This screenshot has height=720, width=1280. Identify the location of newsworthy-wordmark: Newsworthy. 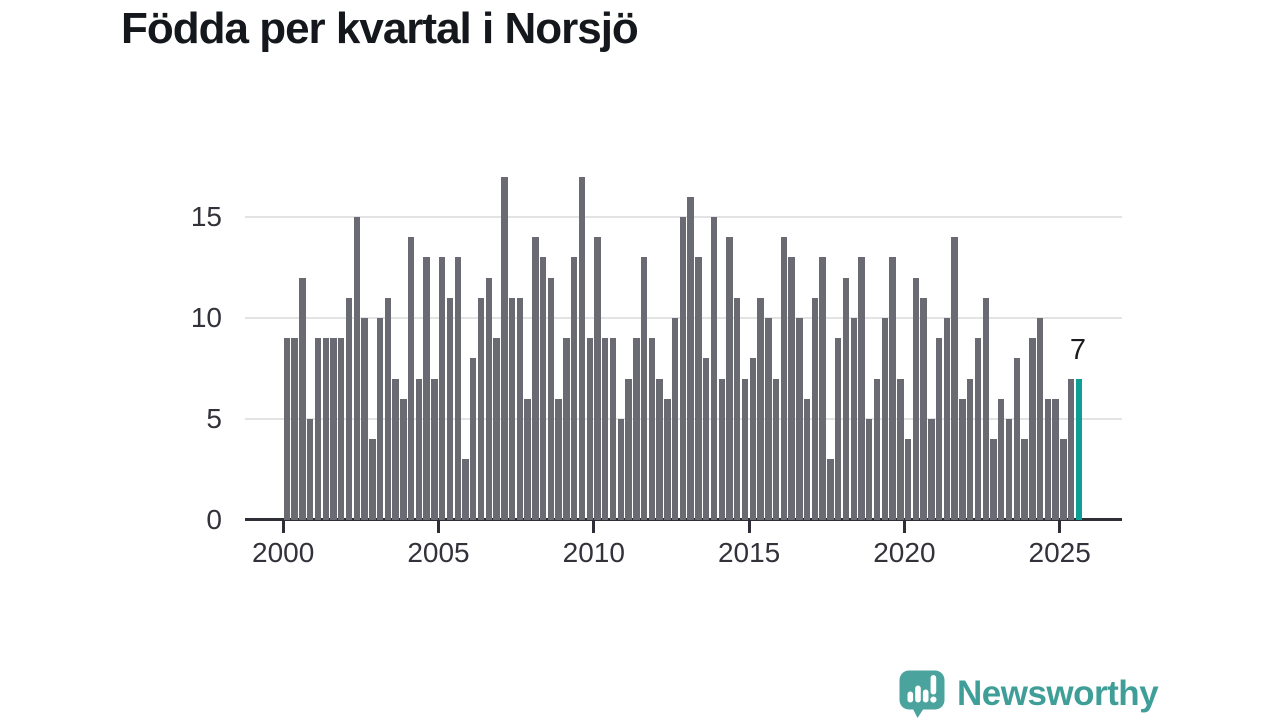
(1058, 693).